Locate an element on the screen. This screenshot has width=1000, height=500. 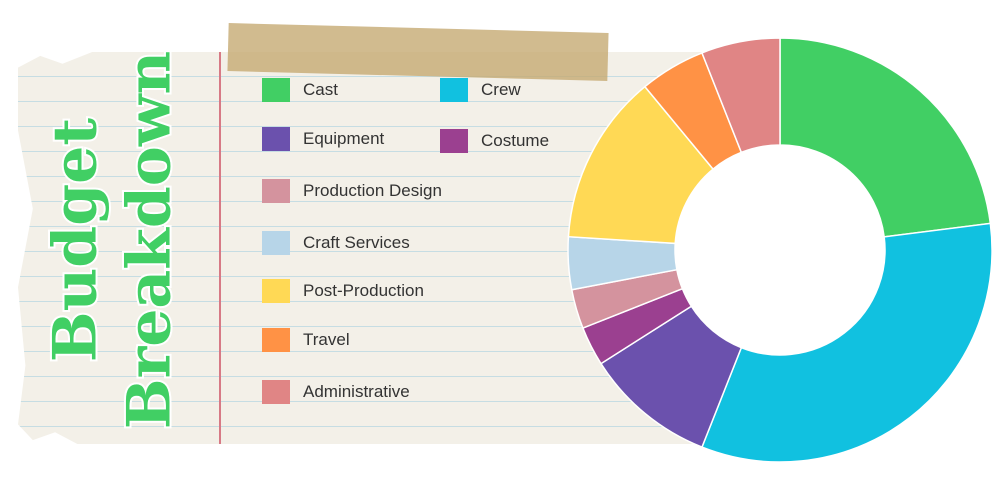
legend-item-travel: Travel is located at coordinates (306, 340).